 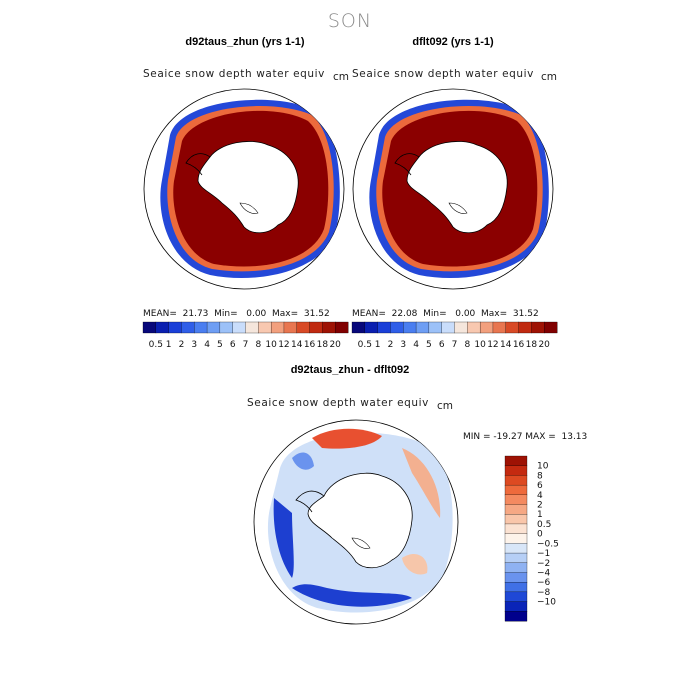 What do you see at coordinates (532, 345) in the screenshot?
I see `panel-2-colorbar-tick: 18` at bounding box center [532, 345].